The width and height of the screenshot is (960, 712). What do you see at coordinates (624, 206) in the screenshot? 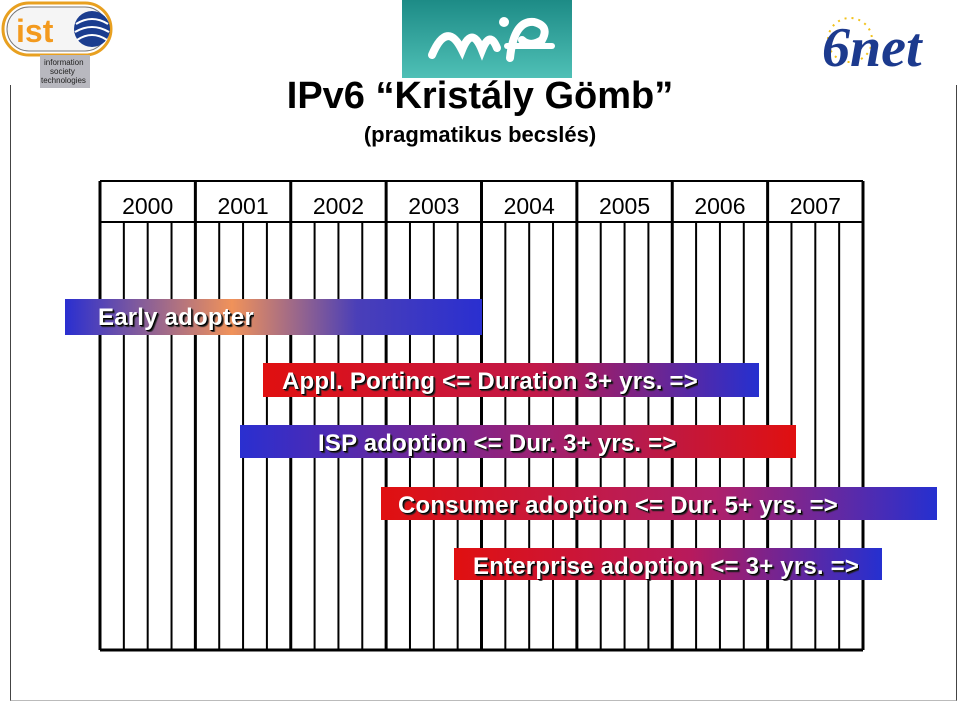
I see `year-label: 2005` at bounding box center [624, 206].